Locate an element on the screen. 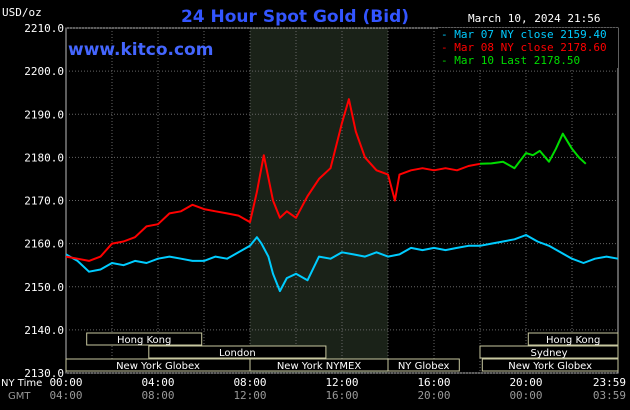  session-label: NY Globex is located at coordinates (424, 366).